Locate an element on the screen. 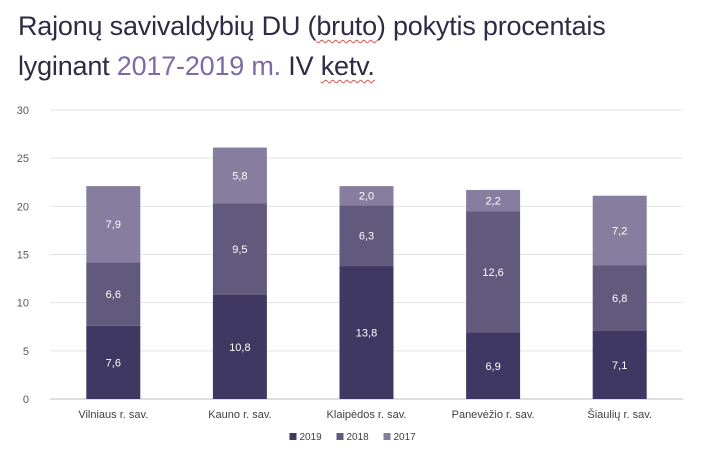 This screenshot has width=720, height=450. data-label: 2,0 is located at coordinates (366, 197).